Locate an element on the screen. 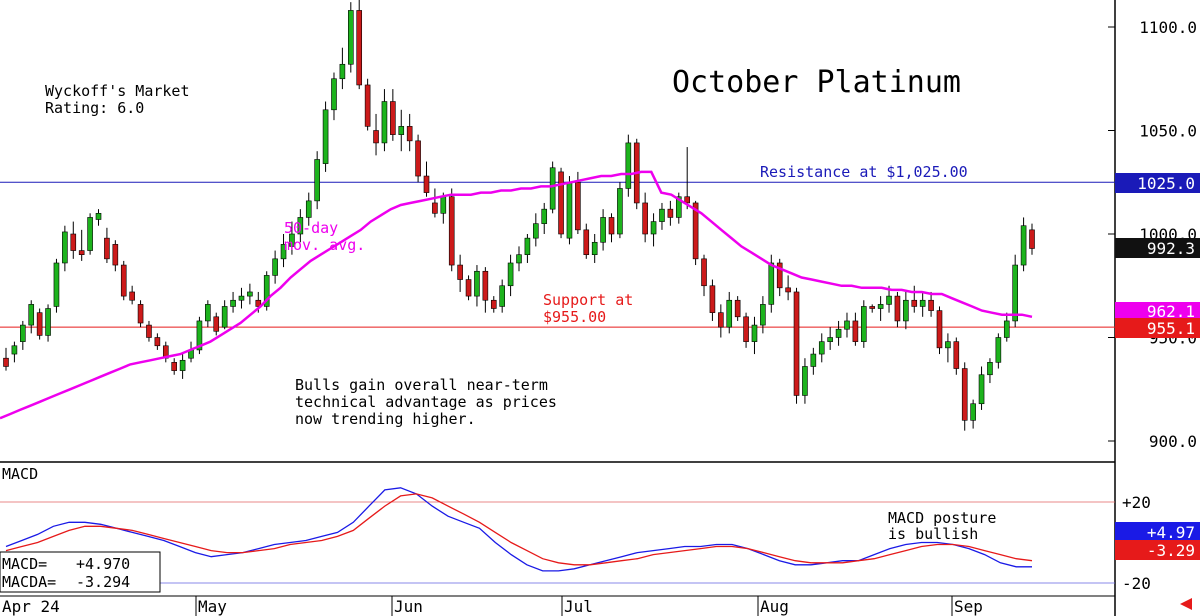  macd-readout-value: +4.970 is located at coordinates (103, 564).